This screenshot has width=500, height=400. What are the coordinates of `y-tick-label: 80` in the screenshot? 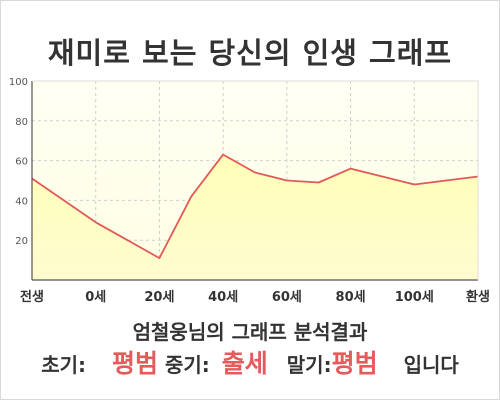 It's located at (21, 122).